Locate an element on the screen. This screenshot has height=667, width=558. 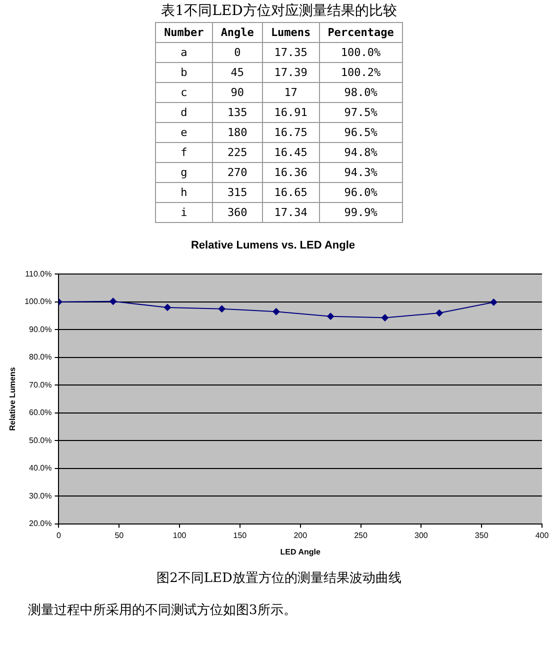
y-tick-label: h is located at coordinates (184, 192).